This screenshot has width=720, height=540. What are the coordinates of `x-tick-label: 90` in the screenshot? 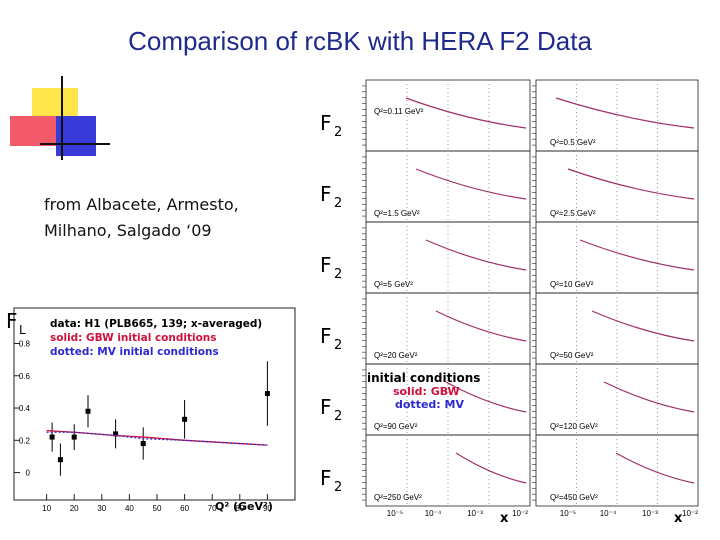 It's located at (267, 508).